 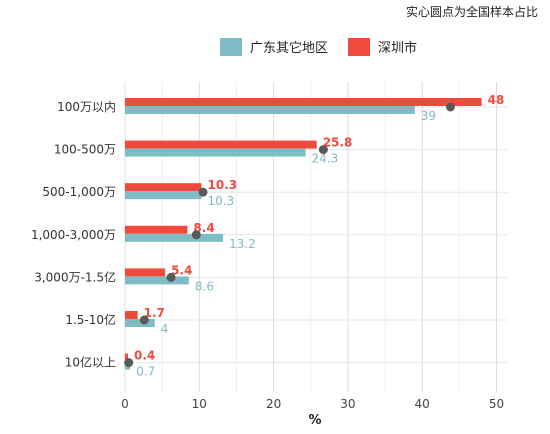 I want to click on value-label-guangdong-other: 13.2, so click(x=242, y=244).